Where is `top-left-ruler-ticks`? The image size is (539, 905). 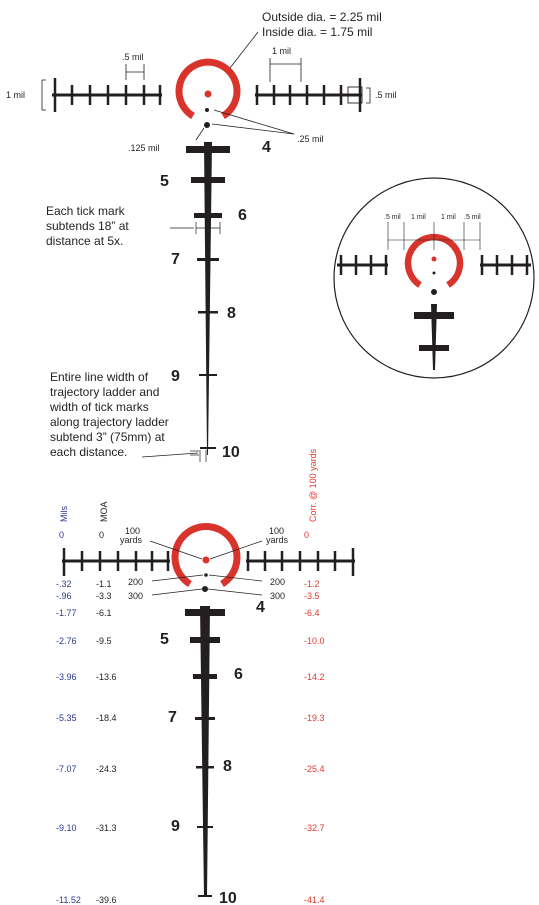 top-left-ruler-ticks is located at coordinates (107, 95).